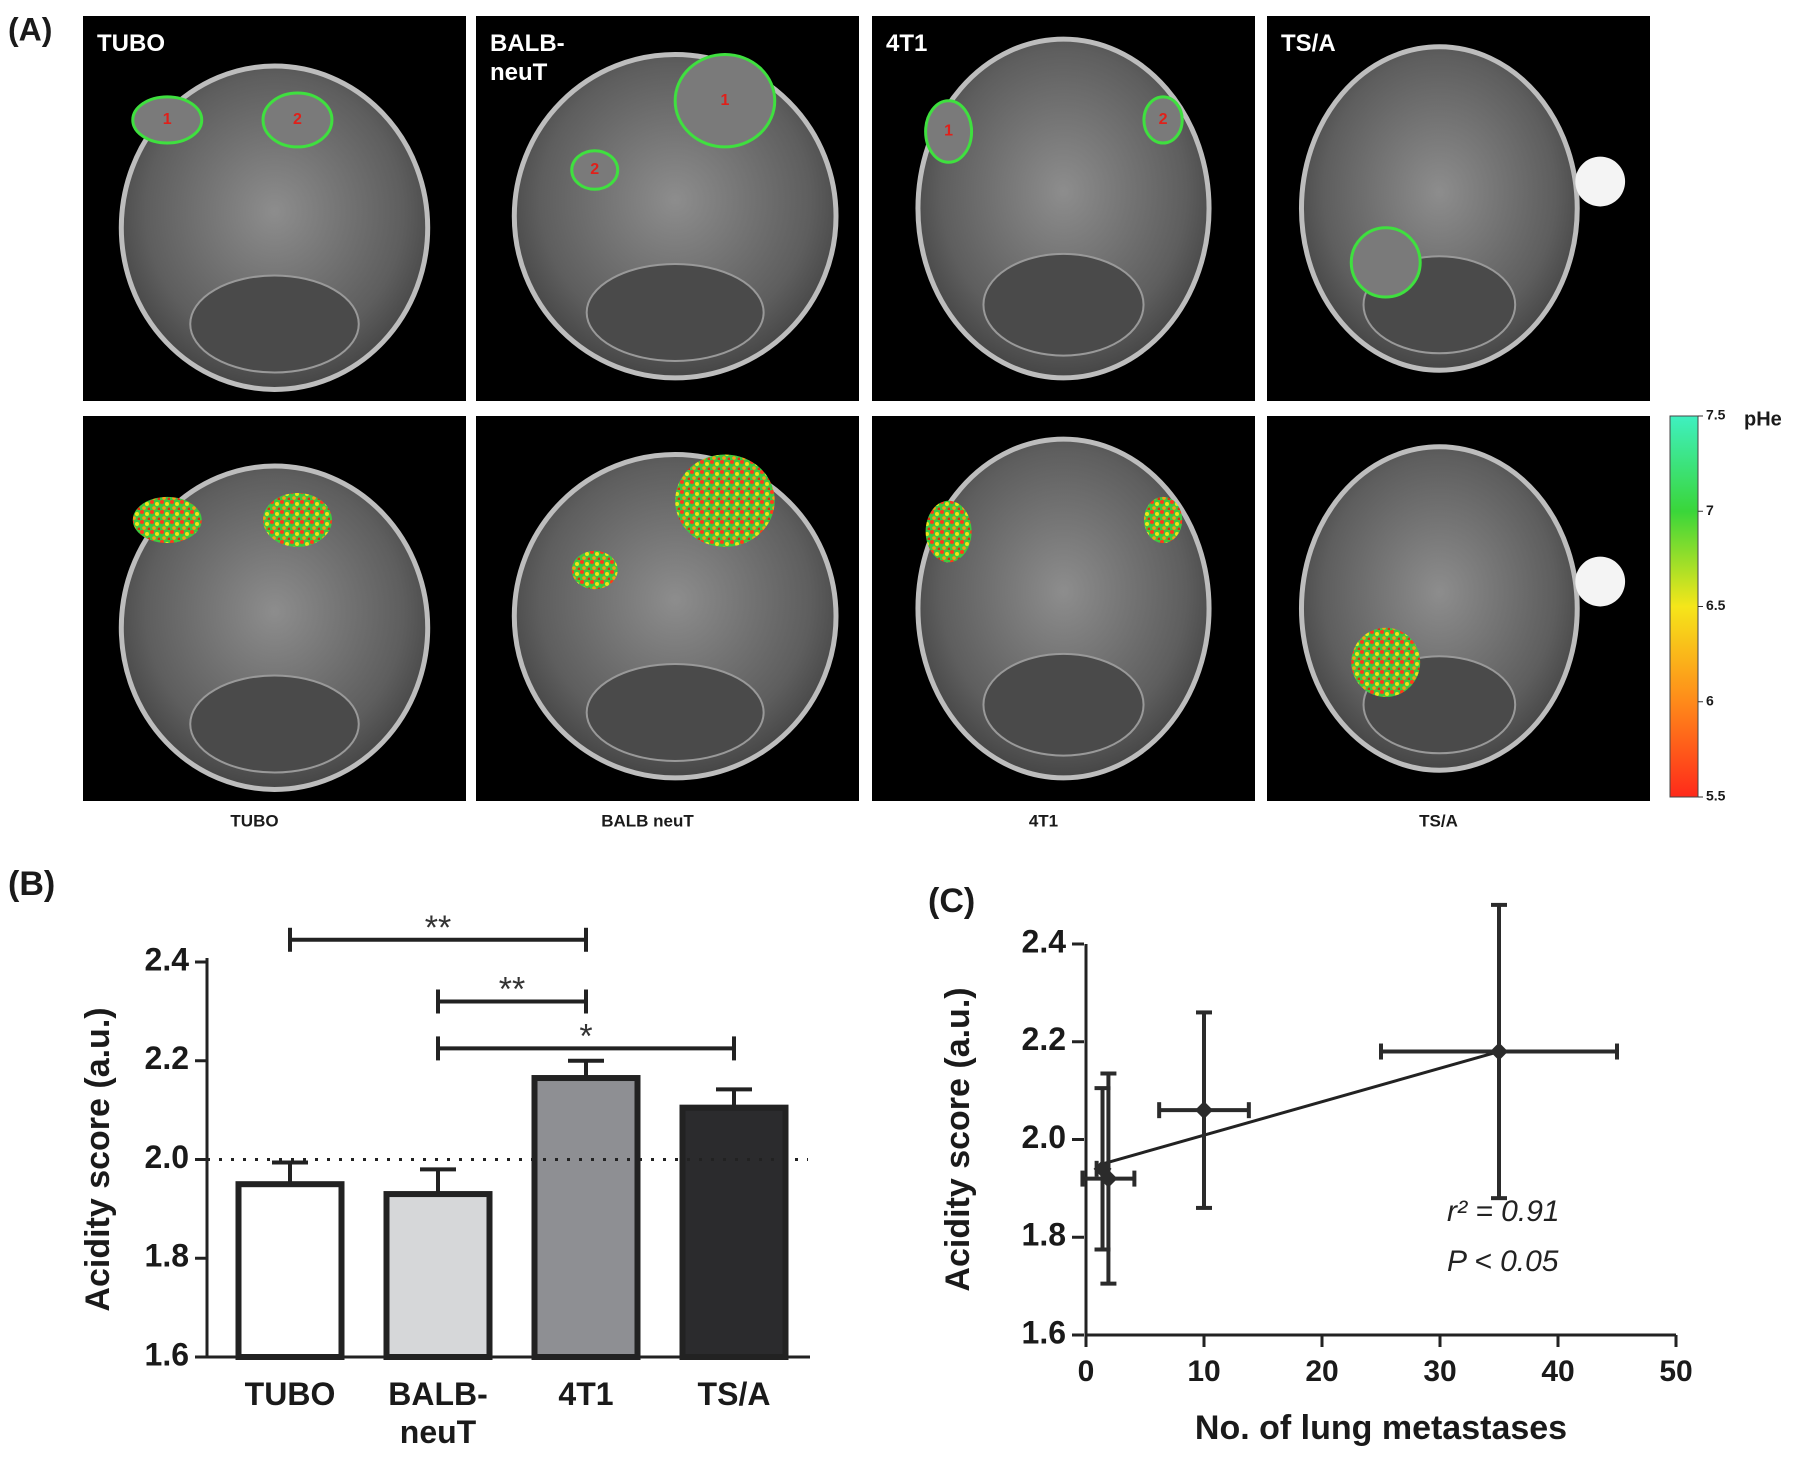 The image size is (1800, 1462). What do you see at coordinates (254, 820) in the screenshot?
I see `column-label: TUBO` at bounding box center [254, 820].